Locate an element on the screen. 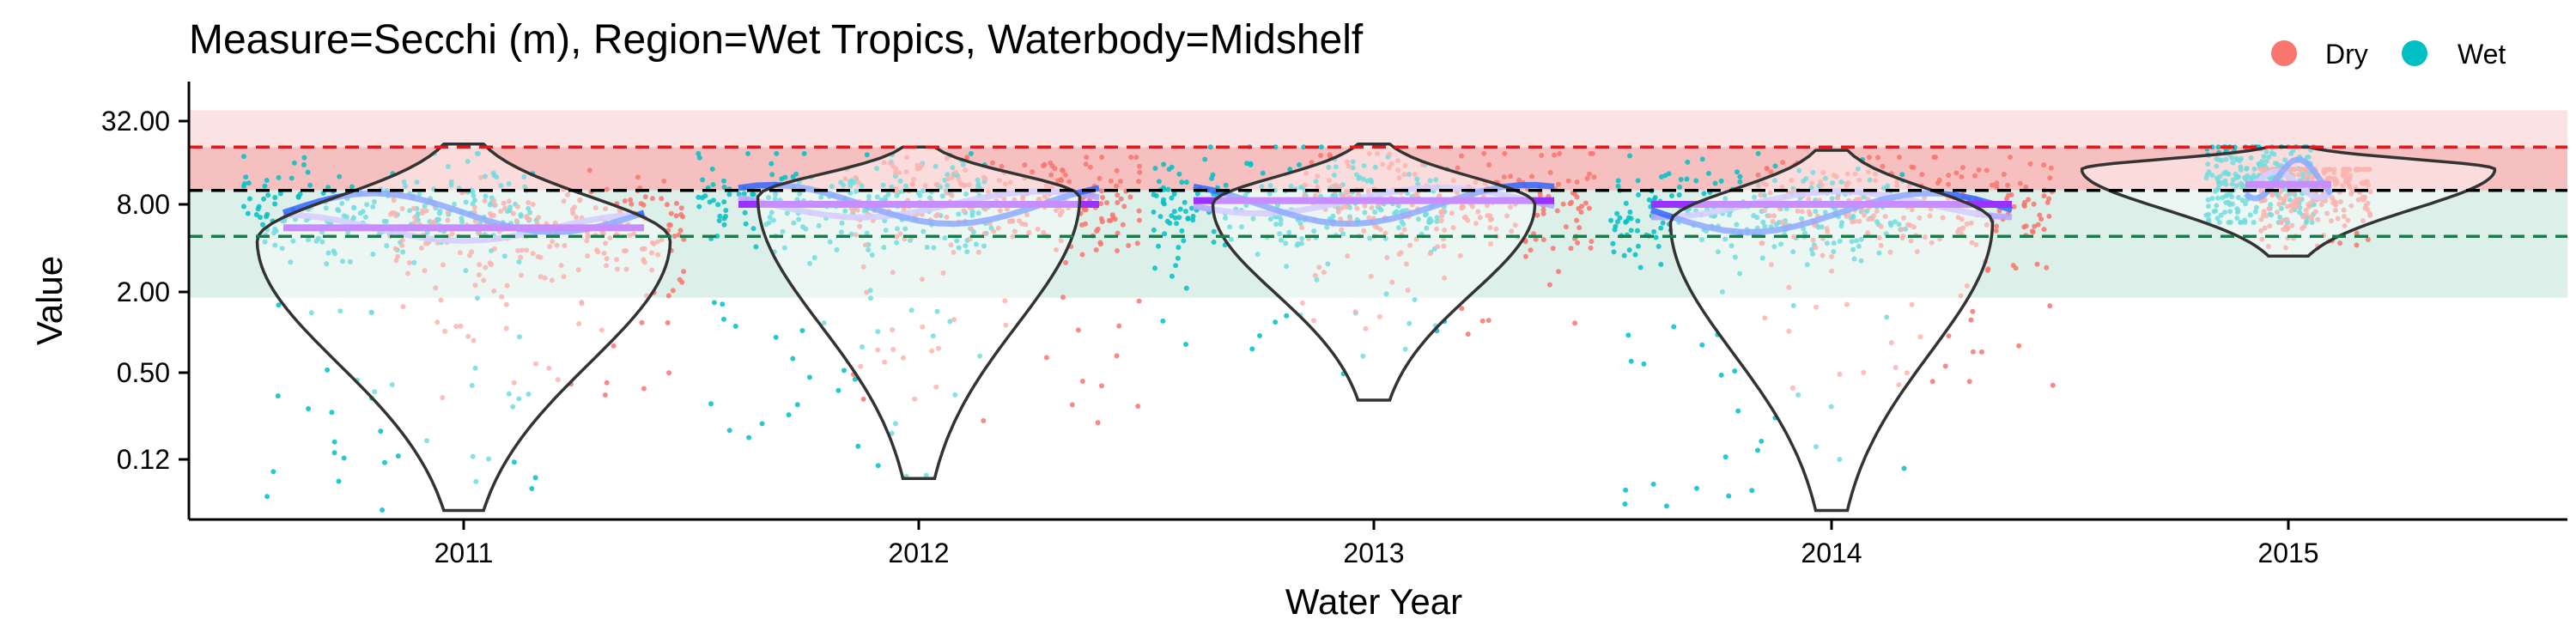 This screenshot has height=644, width=2576. smooth-wet-line is located at coordinates (2288, 179).